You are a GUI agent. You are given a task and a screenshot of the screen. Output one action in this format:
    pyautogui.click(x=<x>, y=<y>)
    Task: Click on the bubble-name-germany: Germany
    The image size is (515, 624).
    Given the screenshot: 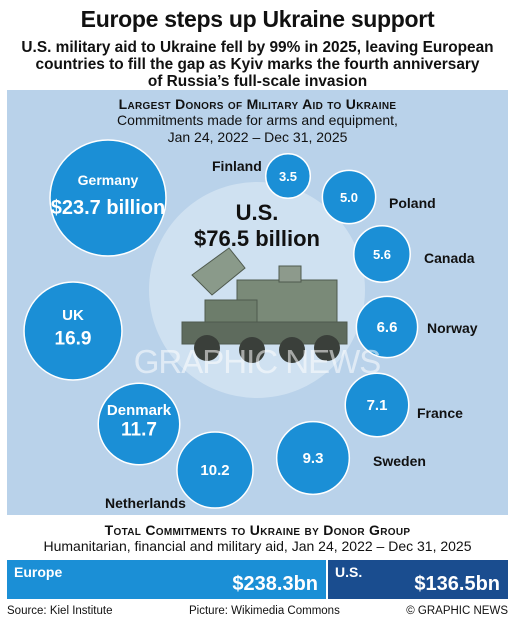 What is the action you would take?
    pyautogui.click(x=108, y=180)
    